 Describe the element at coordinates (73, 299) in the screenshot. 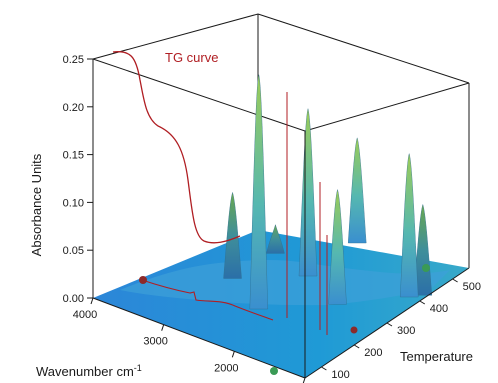

I see `z-axis-tick-label: 0.00` at that location.